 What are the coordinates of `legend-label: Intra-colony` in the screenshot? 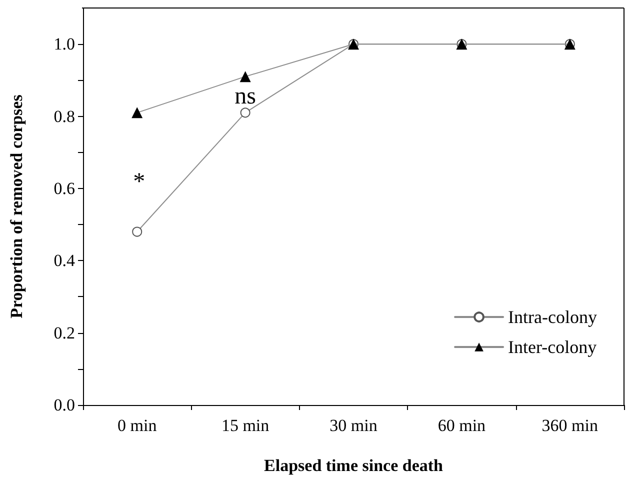 It's located at (553, 317).